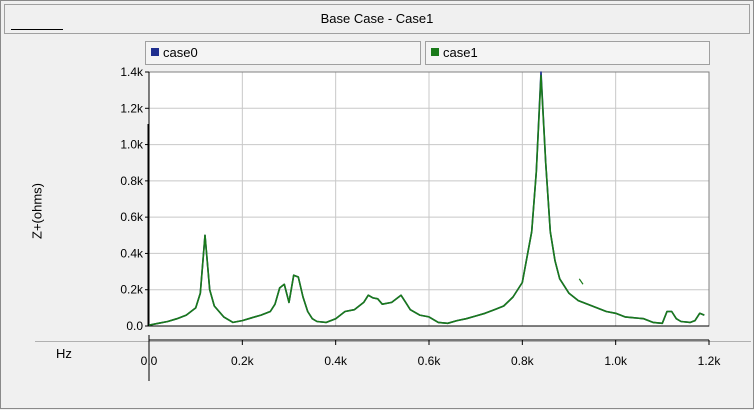  Describe the element at coordinates (460, 52) in the screenshot. I see `legend-label-case1: case1` at that location.